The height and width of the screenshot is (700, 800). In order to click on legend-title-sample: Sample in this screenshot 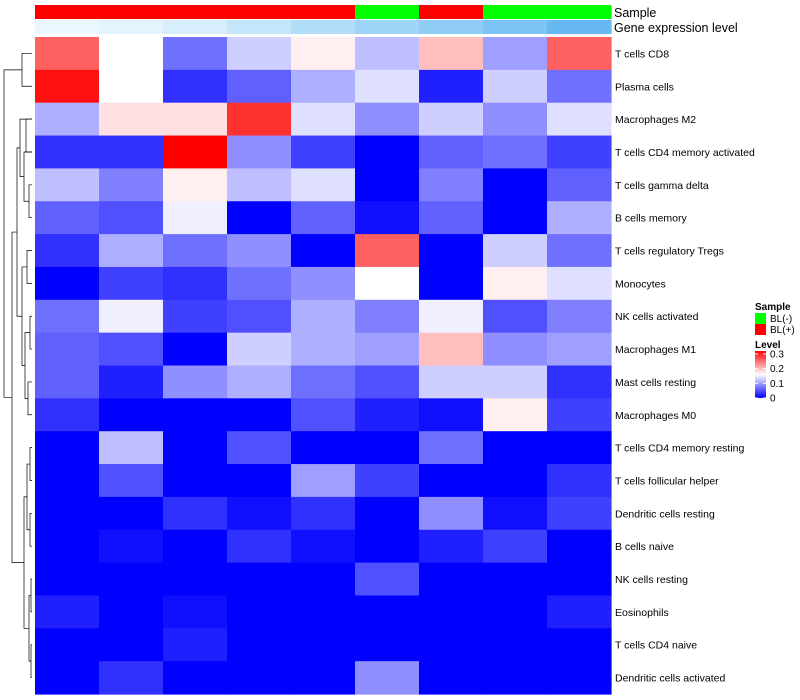, I will do `click(773, 307)`.